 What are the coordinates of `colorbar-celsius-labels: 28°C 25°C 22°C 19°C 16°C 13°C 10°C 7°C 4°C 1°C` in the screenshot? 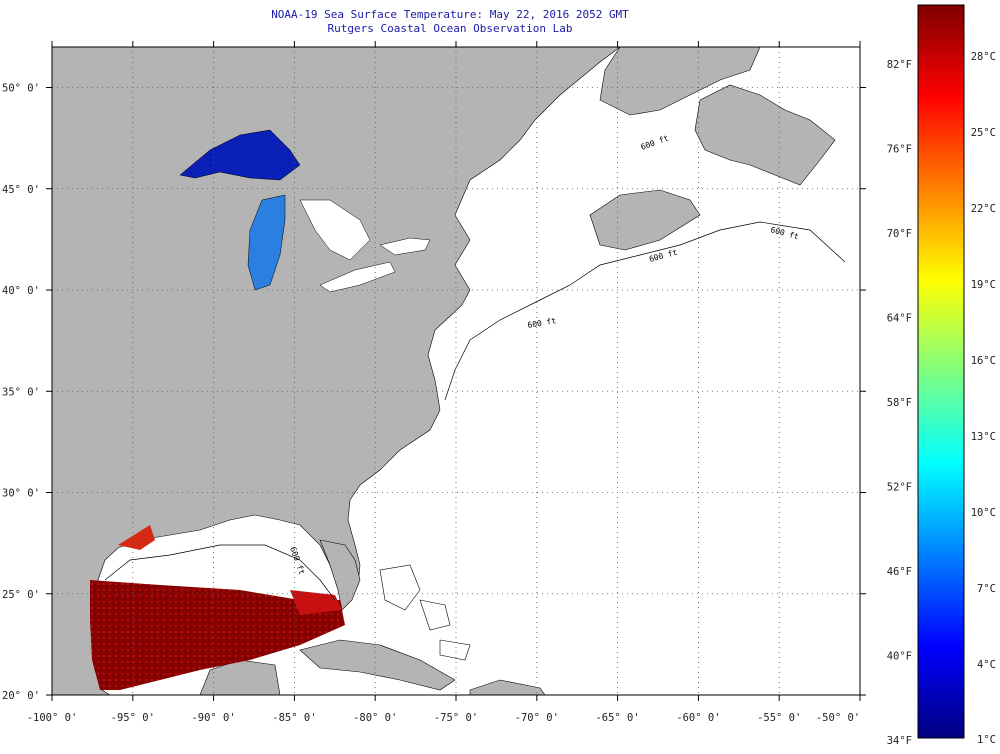 It's located at (983, 398).